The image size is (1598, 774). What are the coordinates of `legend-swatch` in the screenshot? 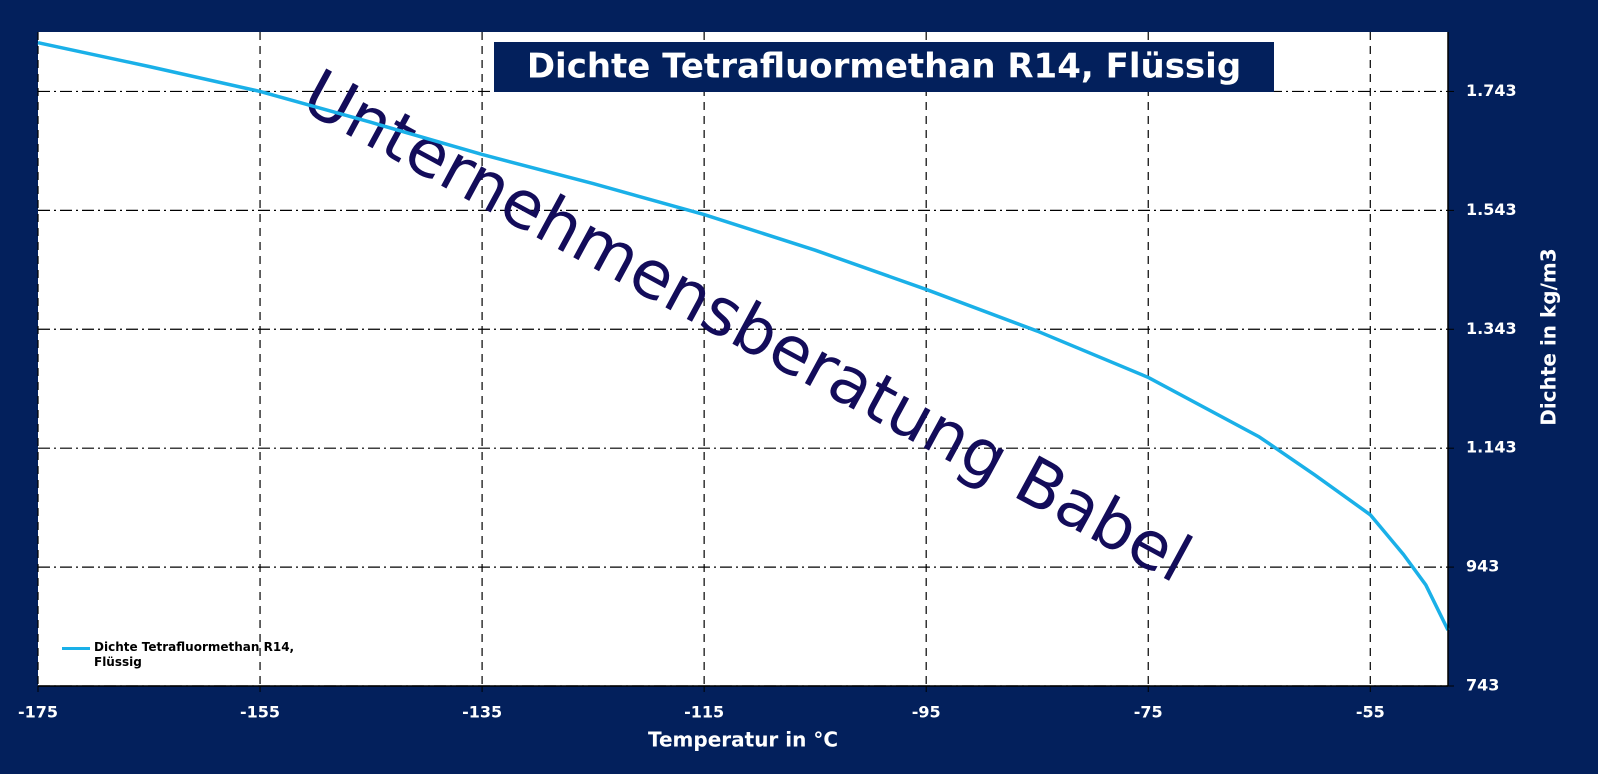 It's located at (76, 648).